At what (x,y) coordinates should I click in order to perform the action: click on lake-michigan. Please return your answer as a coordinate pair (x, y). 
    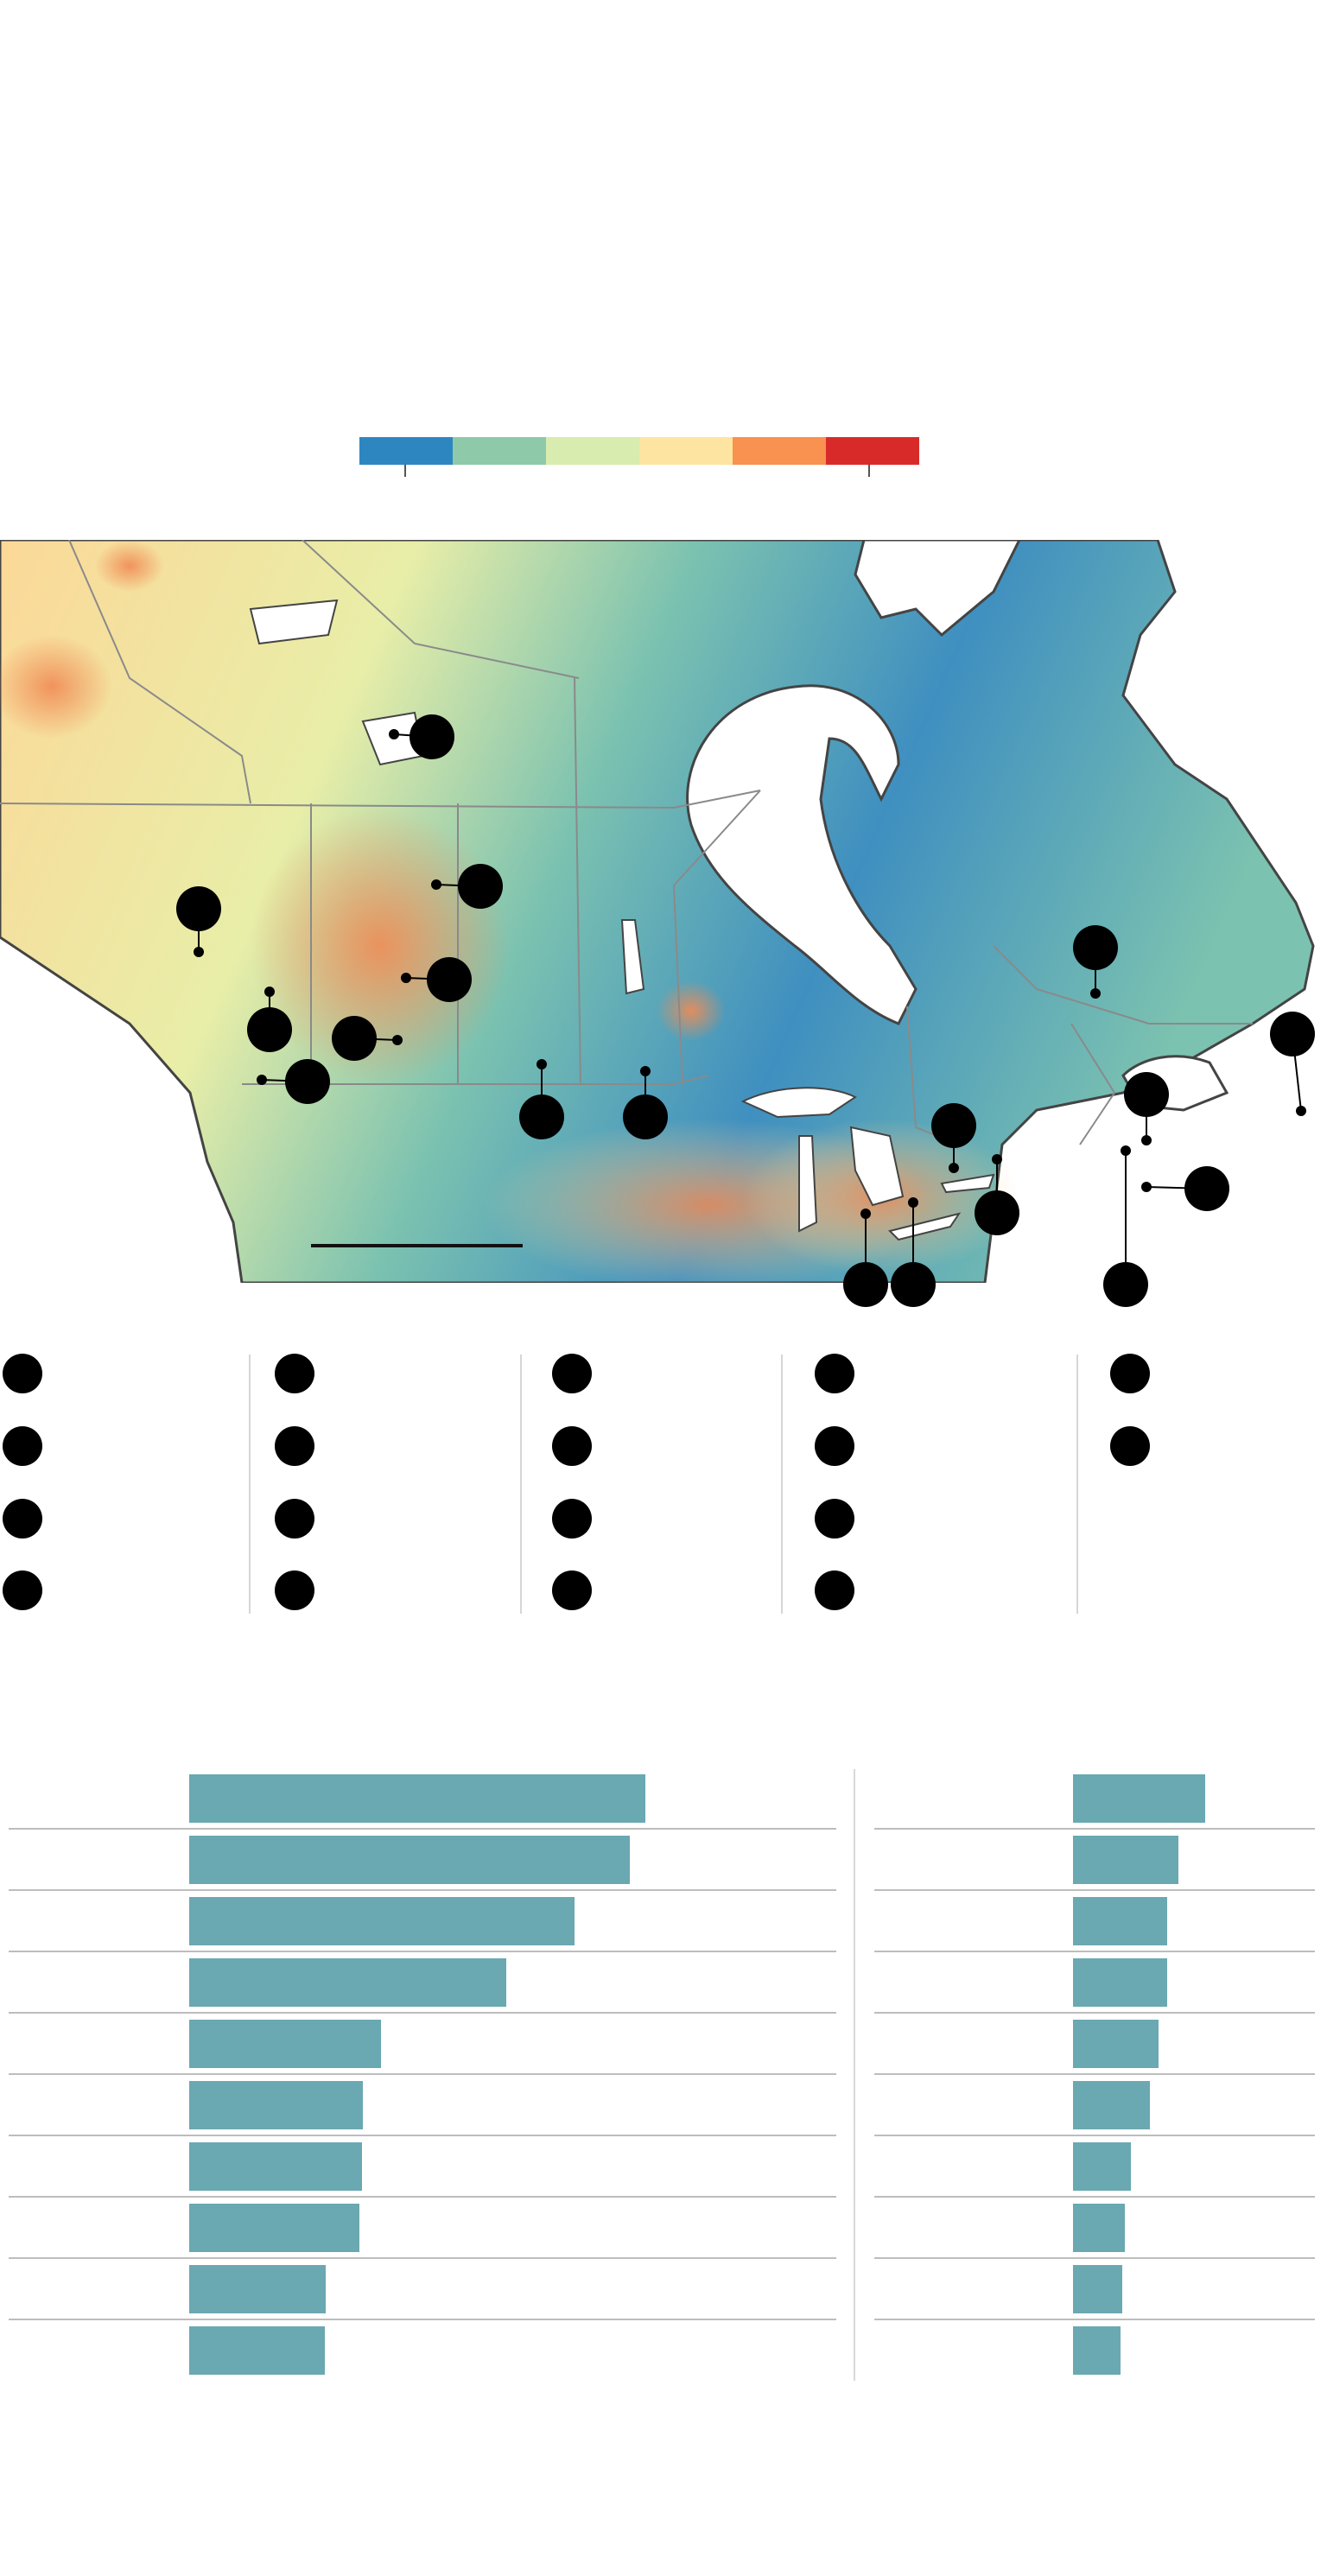
    Looking at the image, I should click on (808, 1184).